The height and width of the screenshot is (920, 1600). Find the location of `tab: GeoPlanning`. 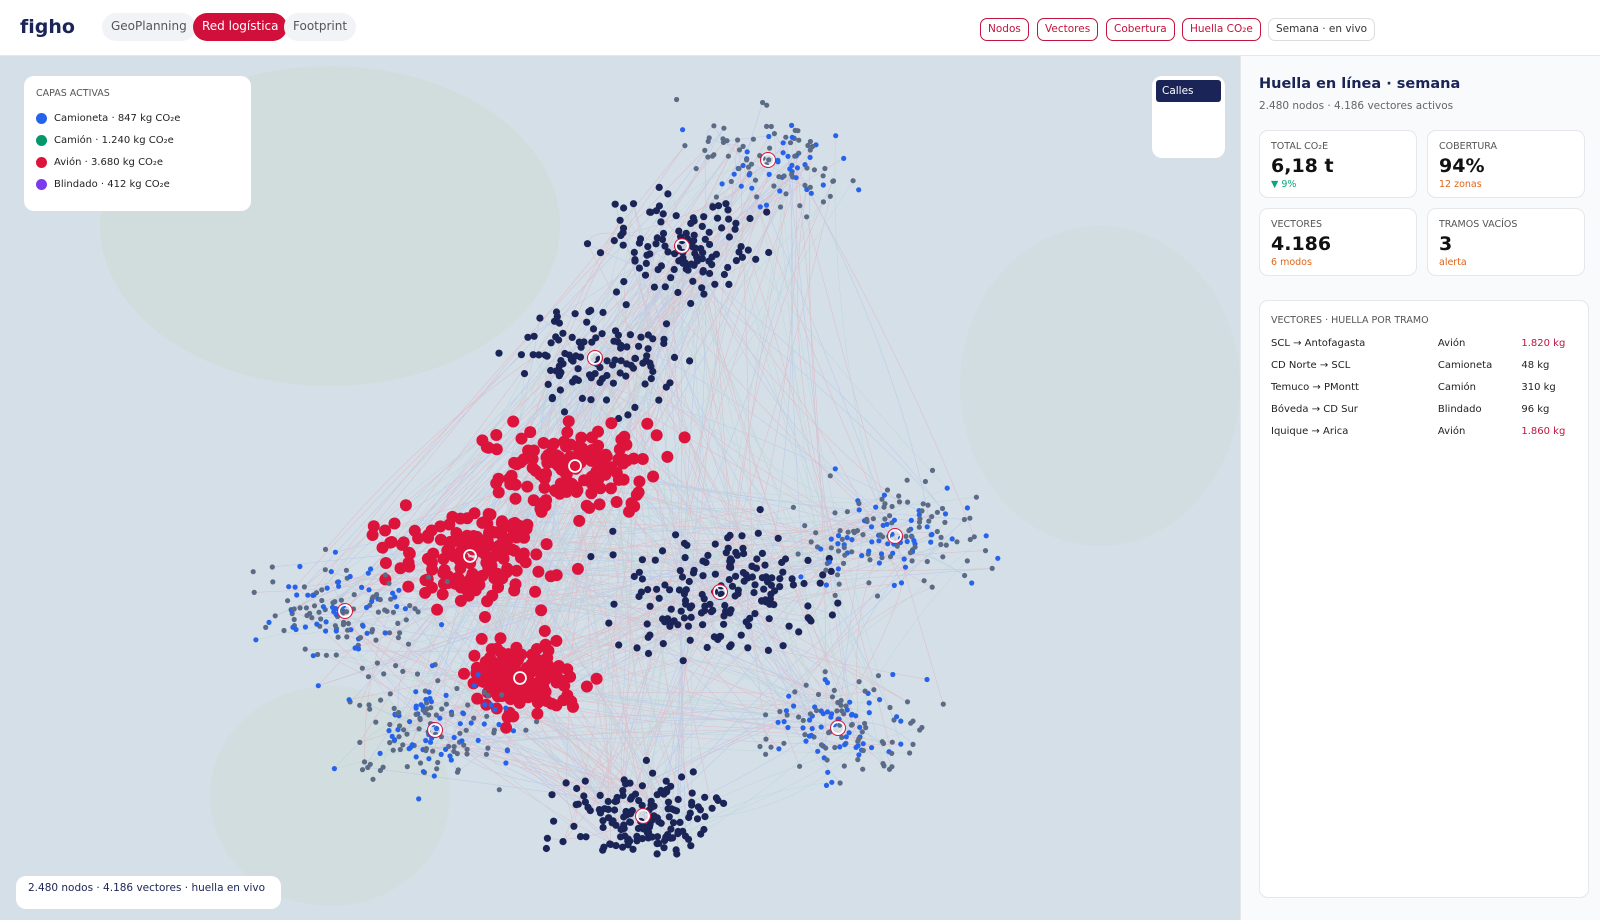

tab: GeoPlanning is located at coordinates (149, 27).